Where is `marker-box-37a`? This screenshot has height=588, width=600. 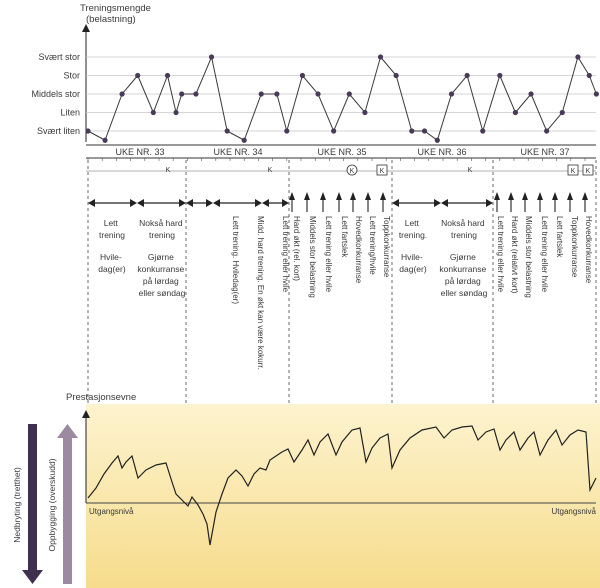 marker-box-37a is located at coordinates (573, 170).